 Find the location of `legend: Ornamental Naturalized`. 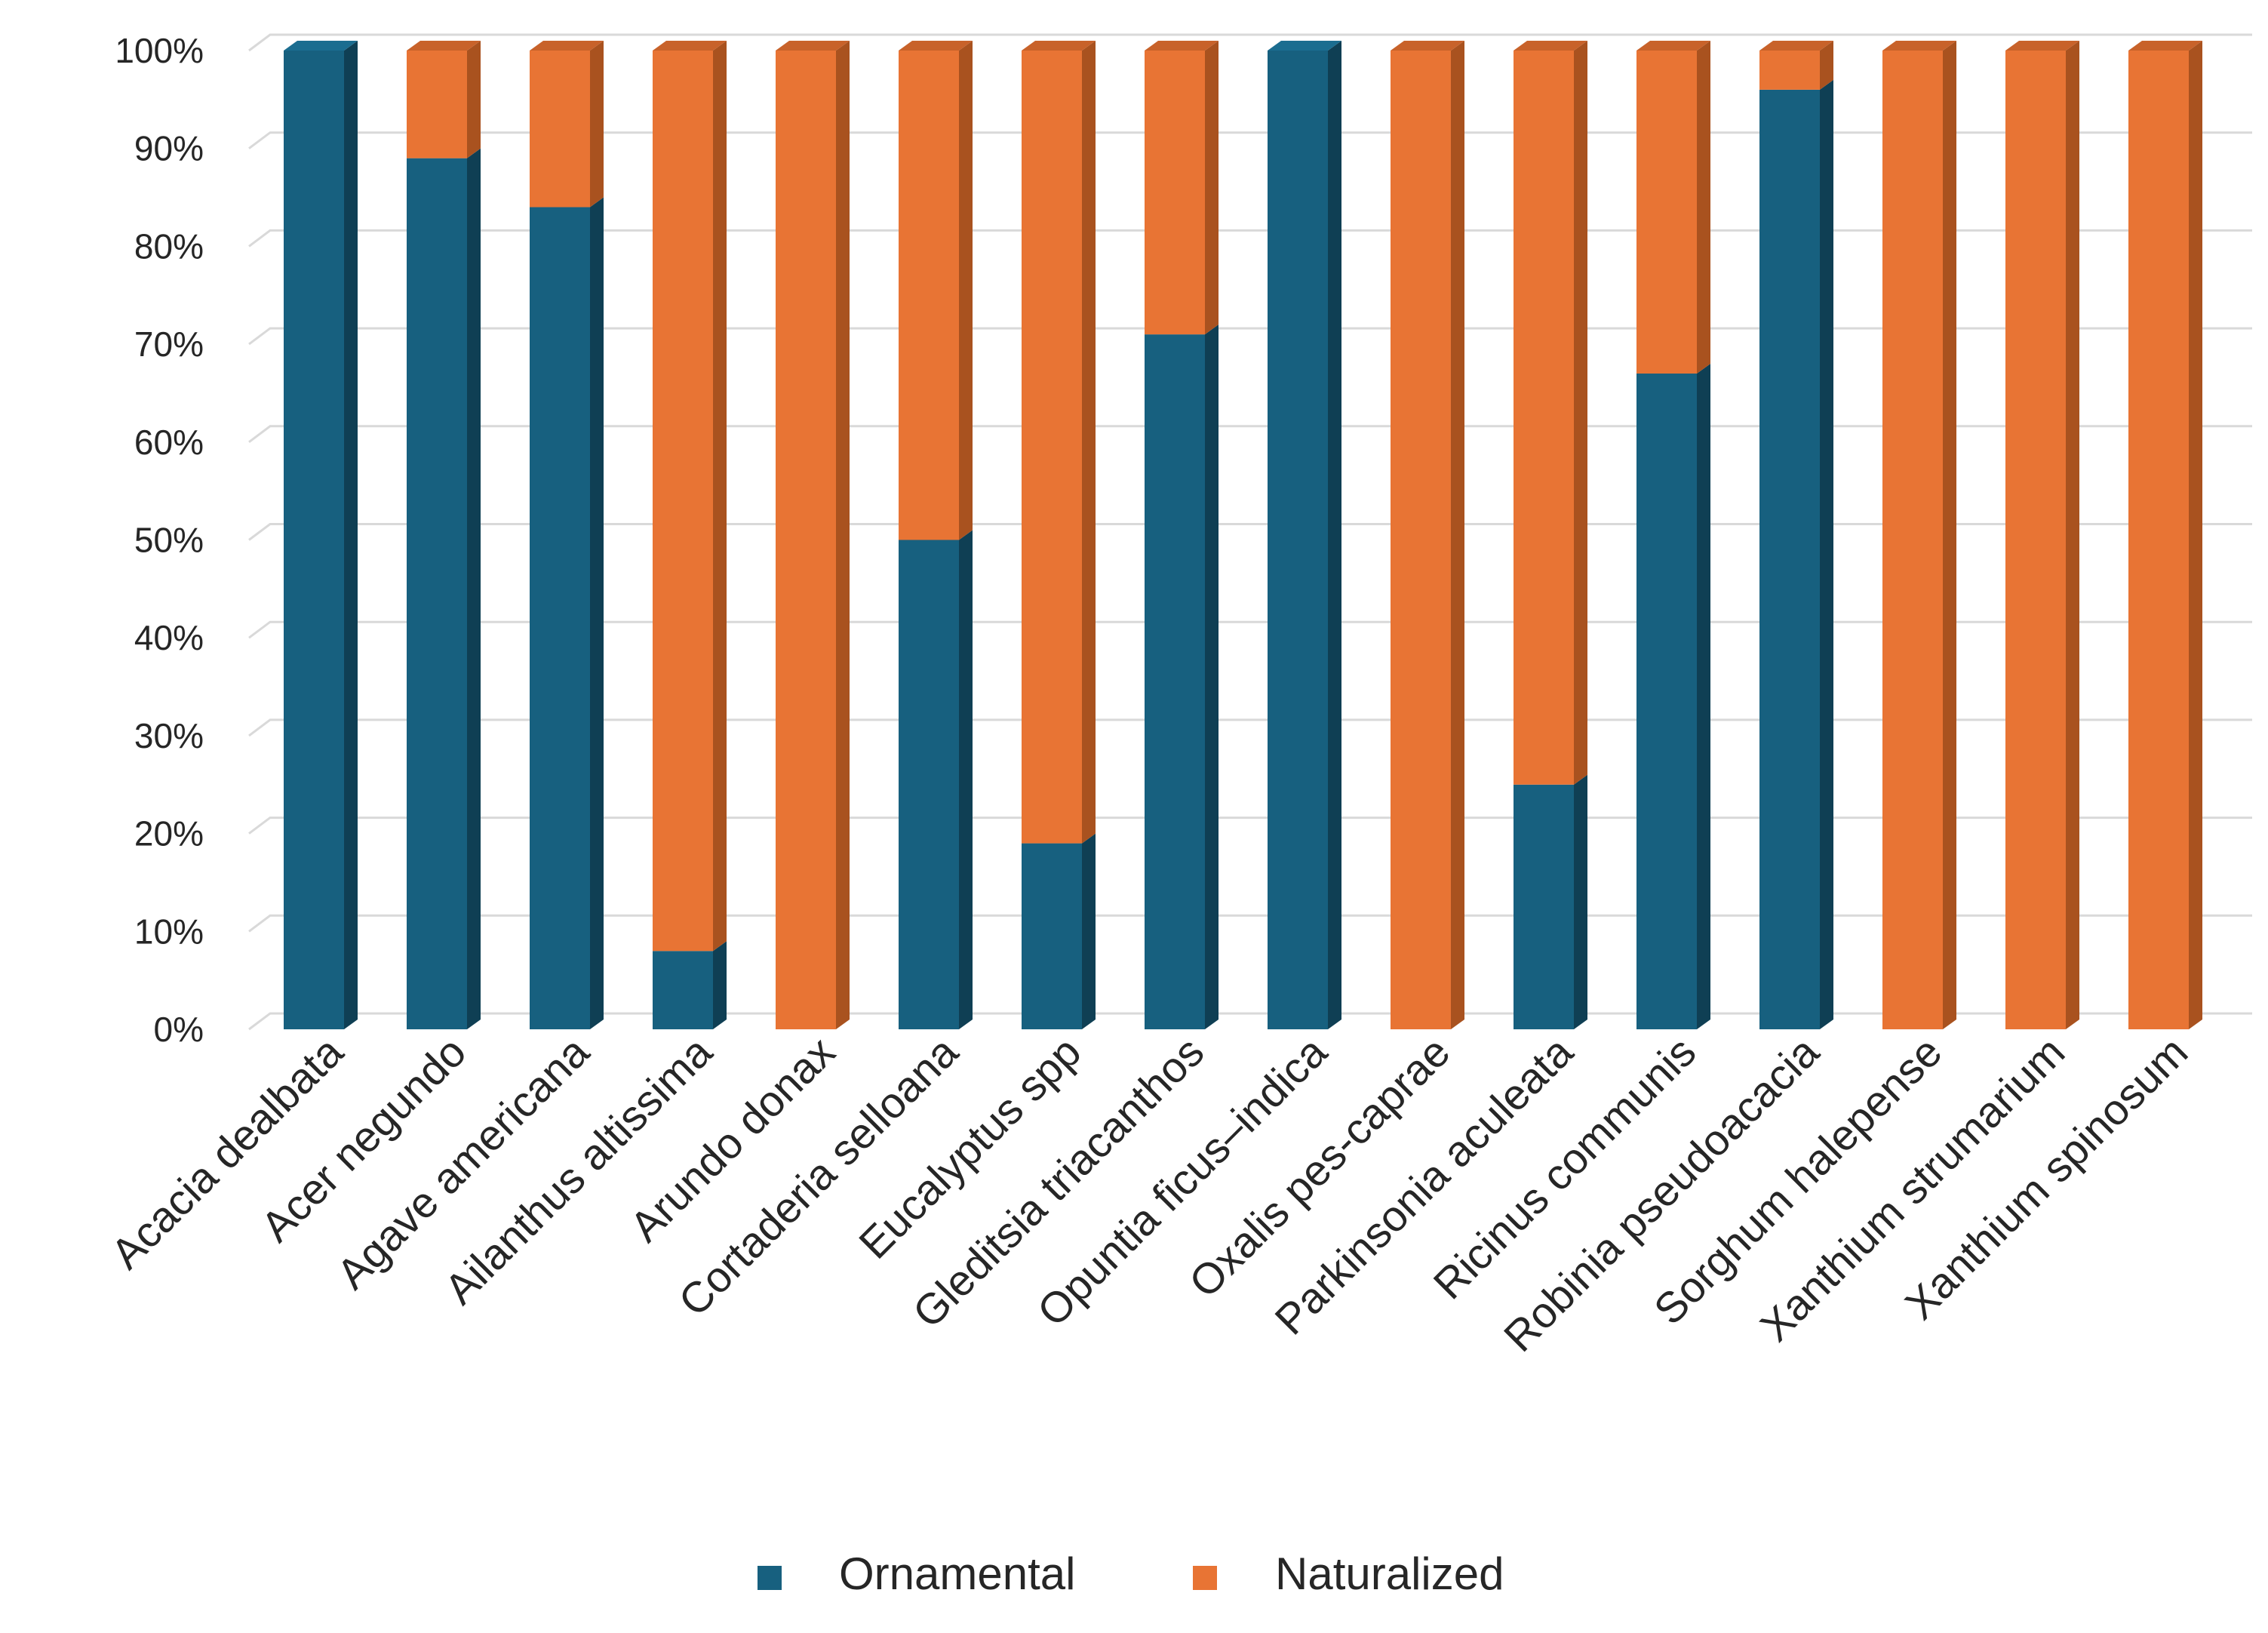

legend: Ornamental Naturalized is located at coordinates (1131, 1573).